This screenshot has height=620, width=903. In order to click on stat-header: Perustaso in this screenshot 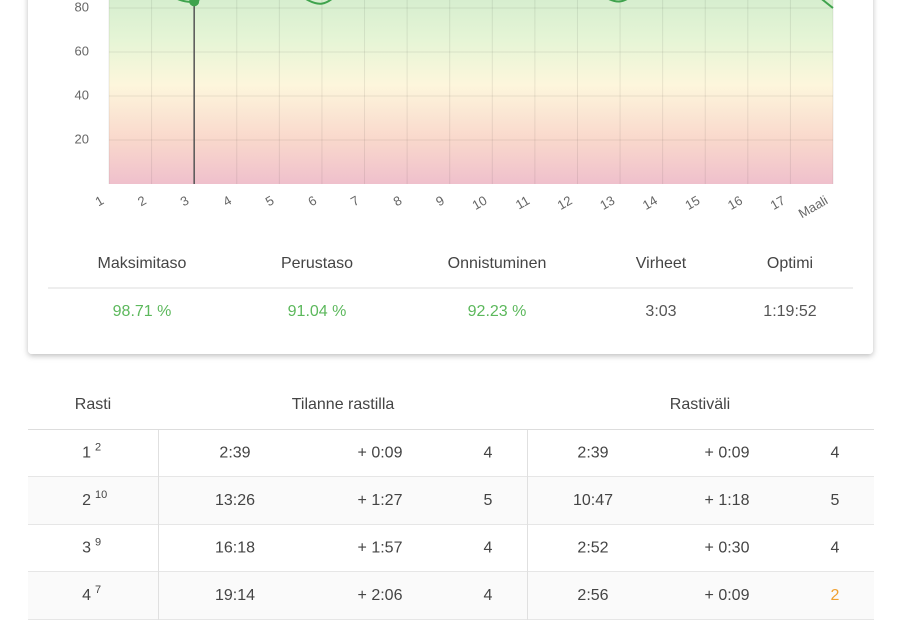, I will do `click(317, 263)`.